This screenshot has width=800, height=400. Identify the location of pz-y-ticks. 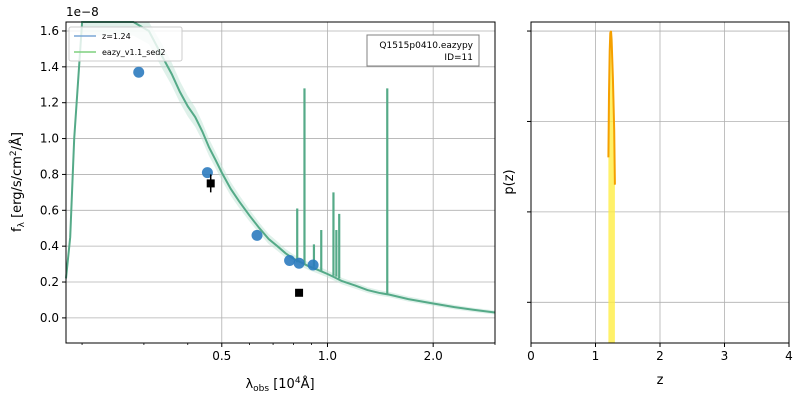
(529, 166).